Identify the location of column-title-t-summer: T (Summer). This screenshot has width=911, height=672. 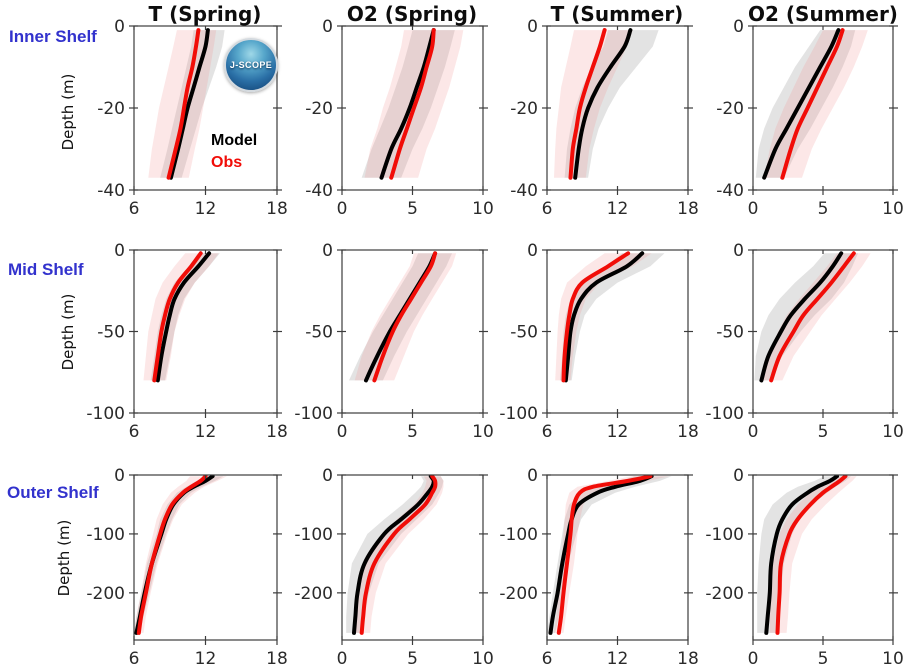
(617, 14).